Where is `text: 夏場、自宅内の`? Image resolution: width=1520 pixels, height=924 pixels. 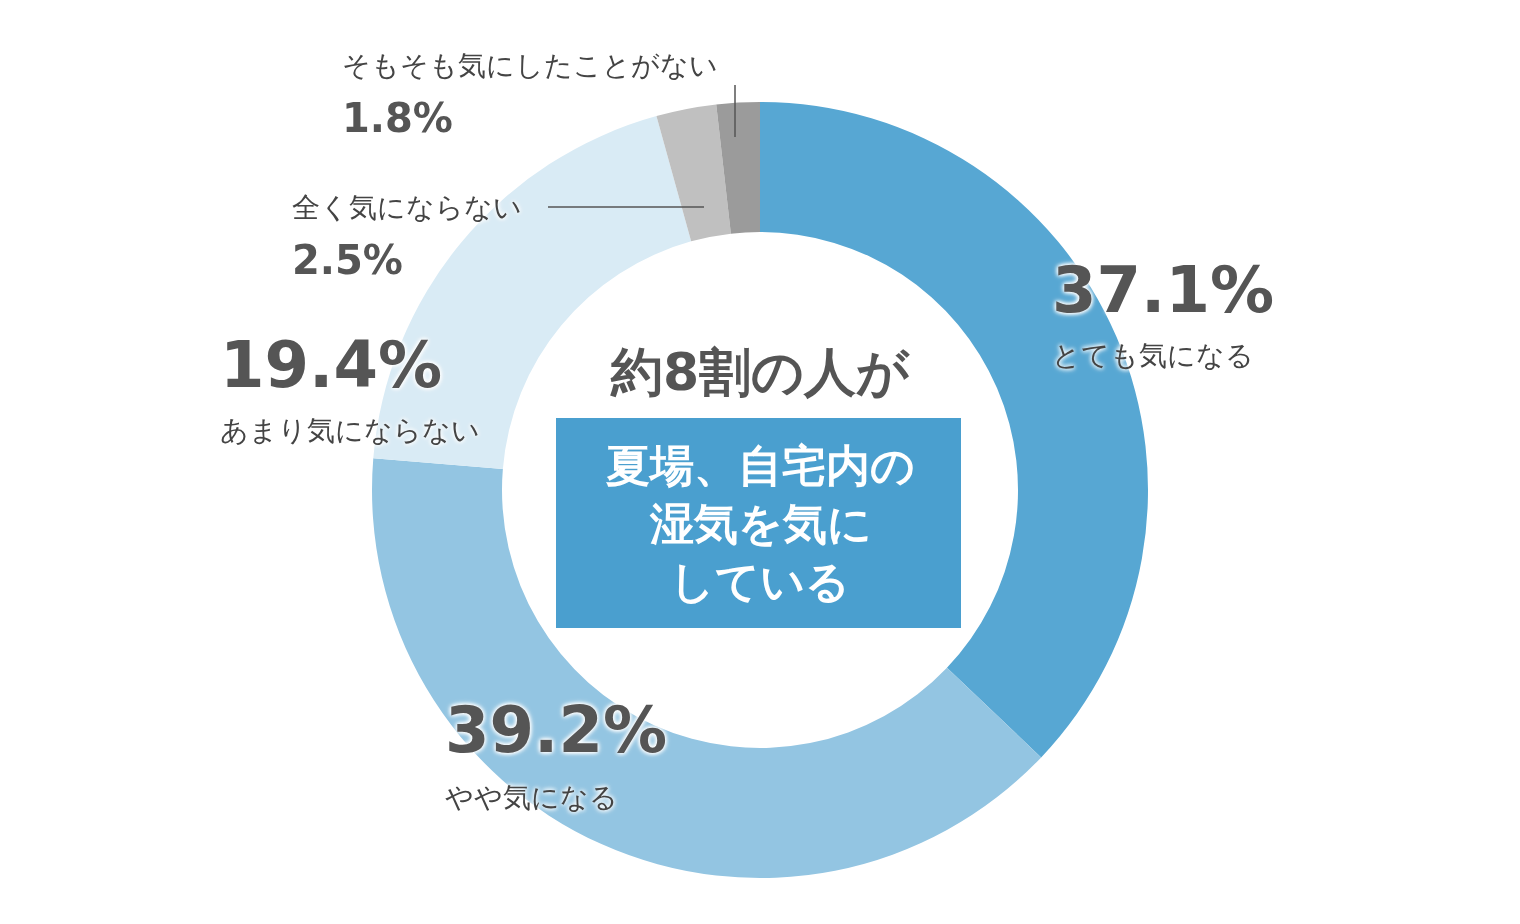 text: 夏場、自宅内の is located at coordinates (760, 465).